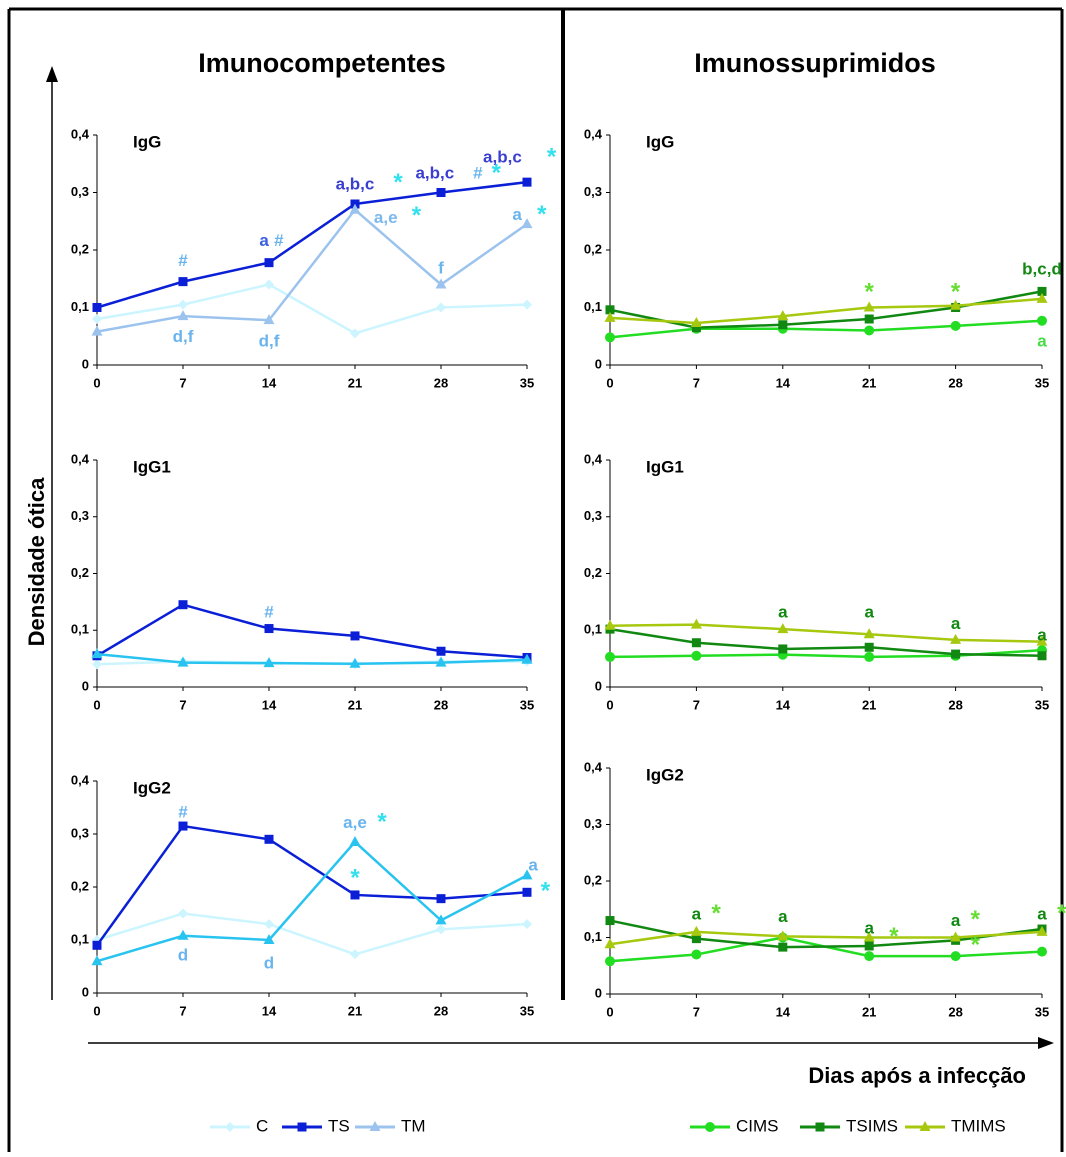 The width and height of the screenshot is (1066, 1157). What do you see at coordinates (96, 704) in the screenshot?
I see `x-tick-label: 0` at bounding box center [96, 704].